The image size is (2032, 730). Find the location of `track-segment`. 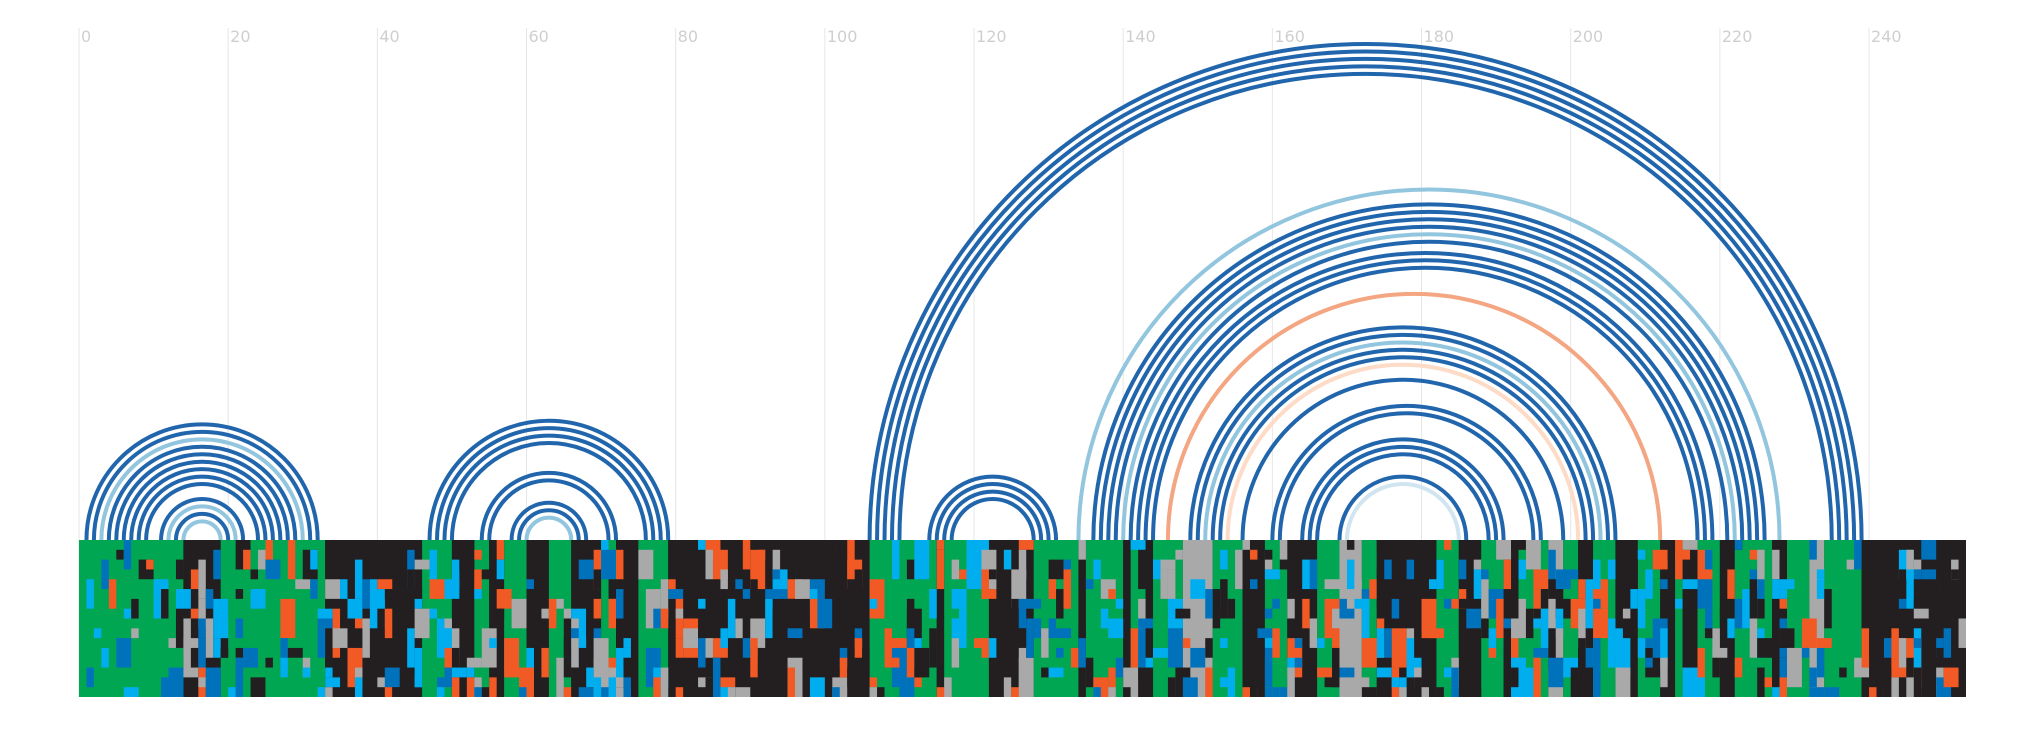

track-segment is located at coordinates (482, 618).